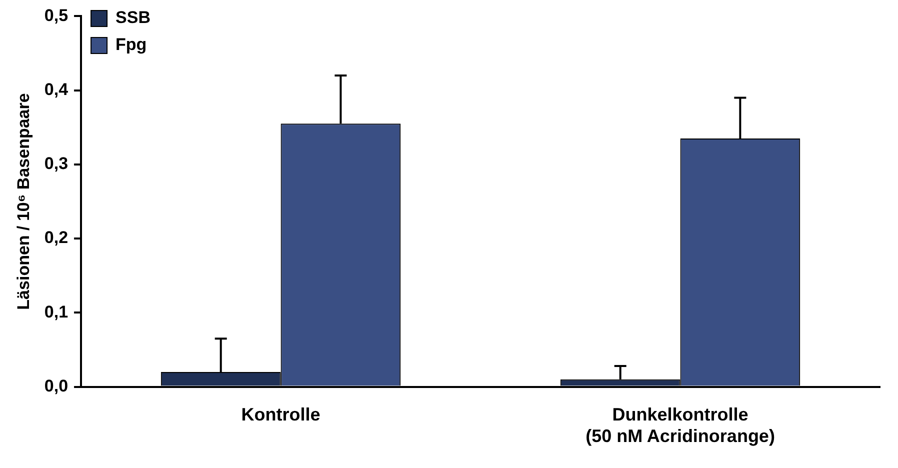  What do you see at coordinates (56, 90) in the screenshot?
I see `y-tick-label: 0,4` at bounding box center [56, 90].